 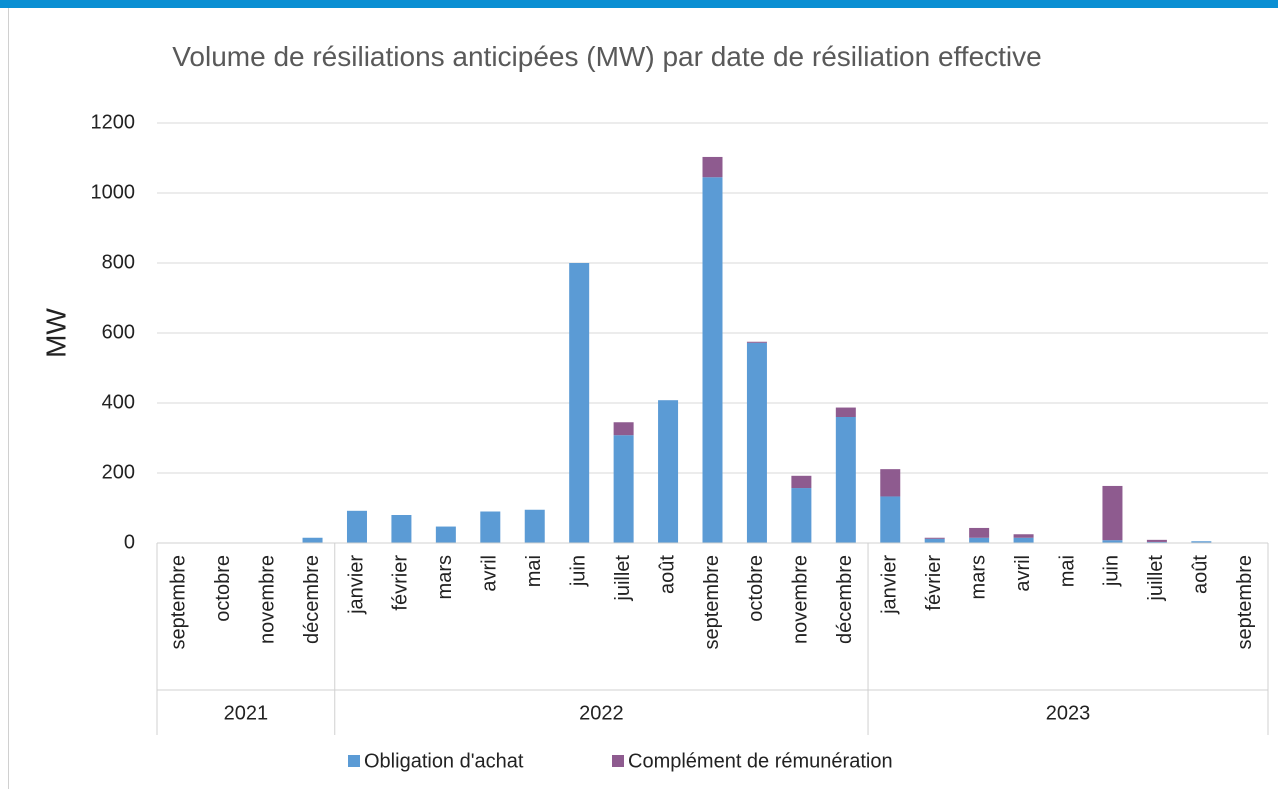 What do you see at coordinates (639, 4) in the screenshot?
I see `header-bar` at bounding box center [639, 4].